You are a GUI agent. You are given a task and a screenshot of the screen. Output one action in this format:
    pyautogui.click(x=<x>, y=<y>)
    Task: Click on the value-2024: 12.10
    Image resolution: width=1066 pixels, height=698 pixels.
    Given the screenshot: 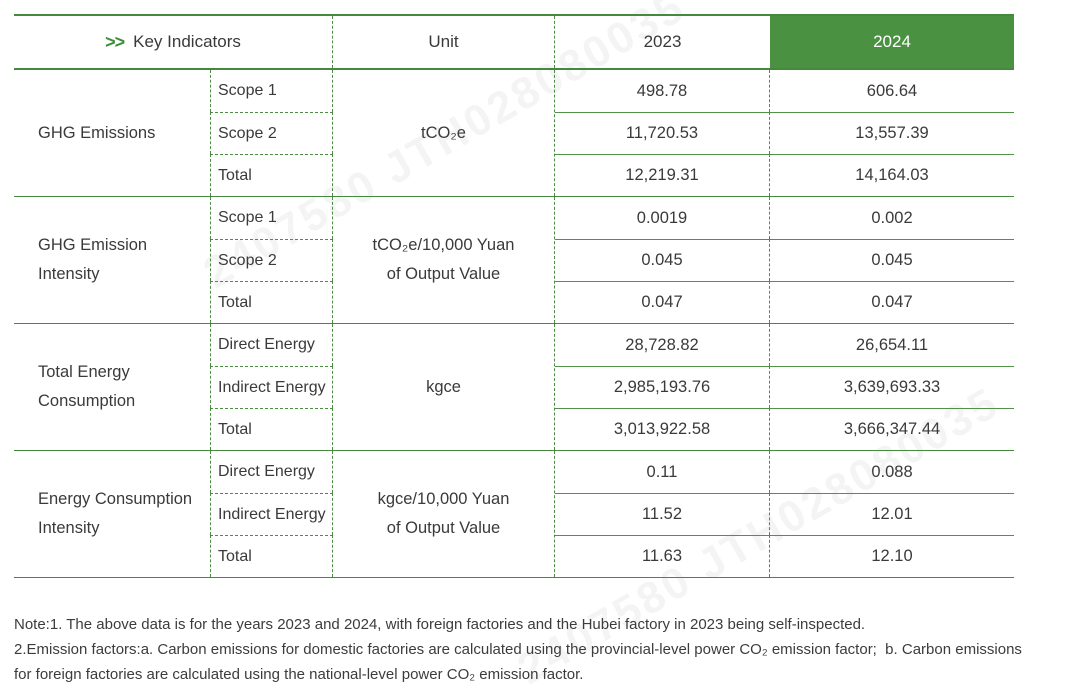 What is the action you would take?
    pyautogui.click(x=892, y=556)
    